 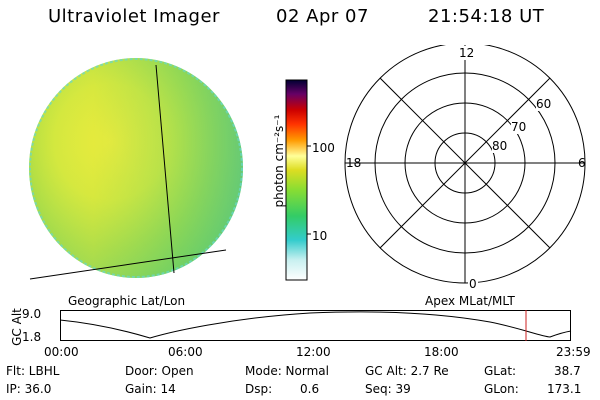 What do you see at coordinates (354, 163) in the screenshot?
I see `mlt-label-18: 18` at bounding box center [354, 163].